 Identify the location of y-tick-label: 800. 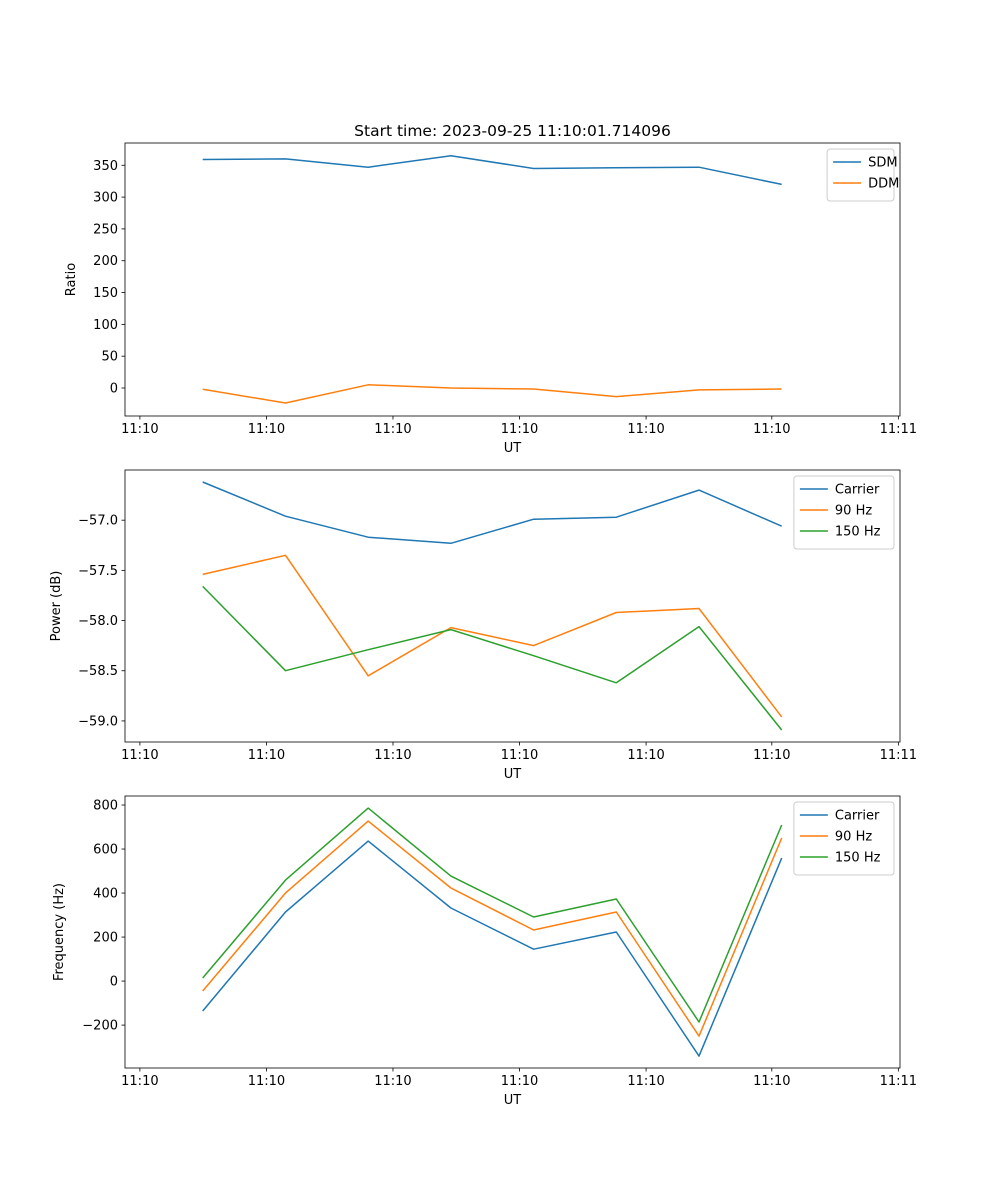
(105, 806).